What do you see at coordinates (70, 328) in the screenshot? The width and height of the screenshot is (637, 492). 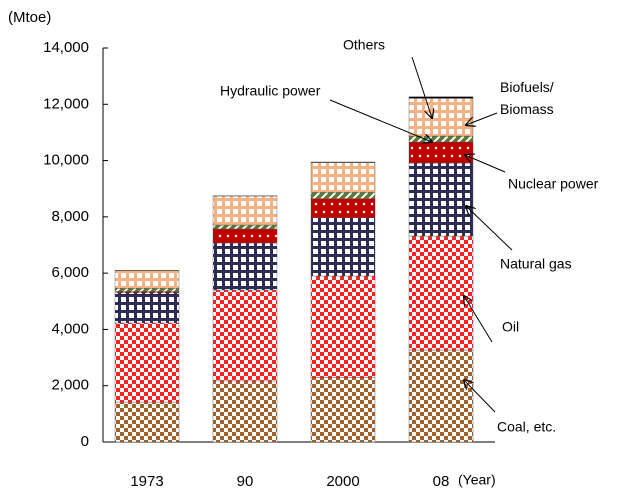 I see `y-tick-label: 4,000` at bounding box center [70, 328].